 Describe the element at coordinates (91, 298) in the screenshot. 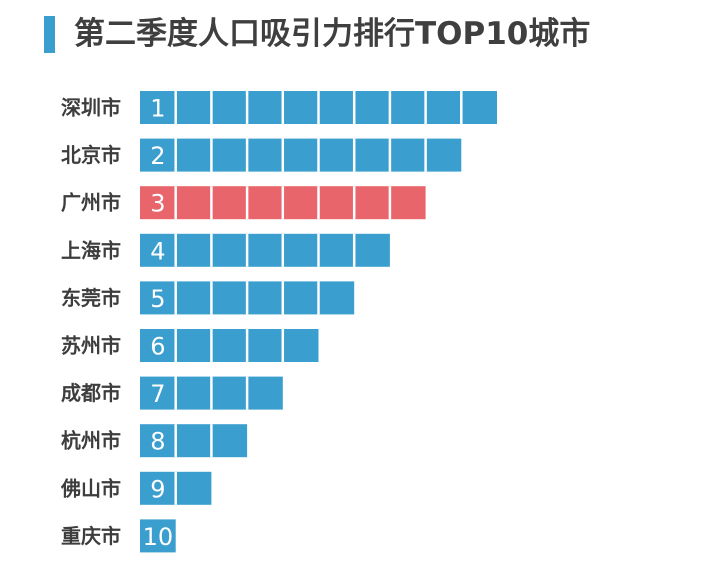

I see `category-label: 东莞市` at that location.